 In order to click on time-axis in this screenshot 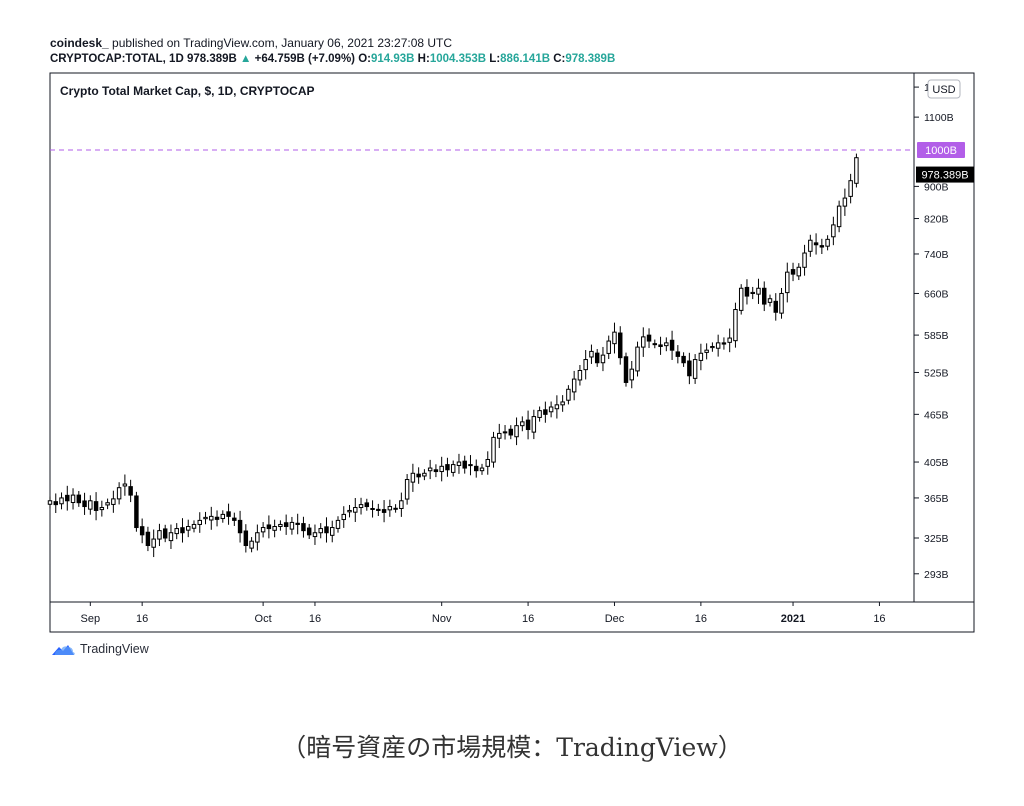, I will do `click(512, 617)`.